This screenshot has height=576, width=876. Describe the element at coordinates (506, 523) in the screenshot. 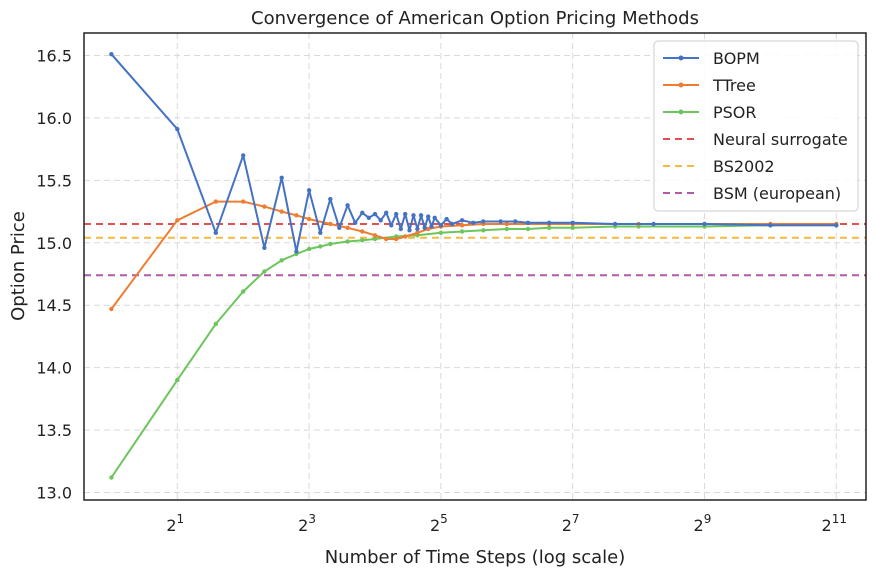

I see `x-axis-ticks: 21 23 25 27 29 211` at that location.